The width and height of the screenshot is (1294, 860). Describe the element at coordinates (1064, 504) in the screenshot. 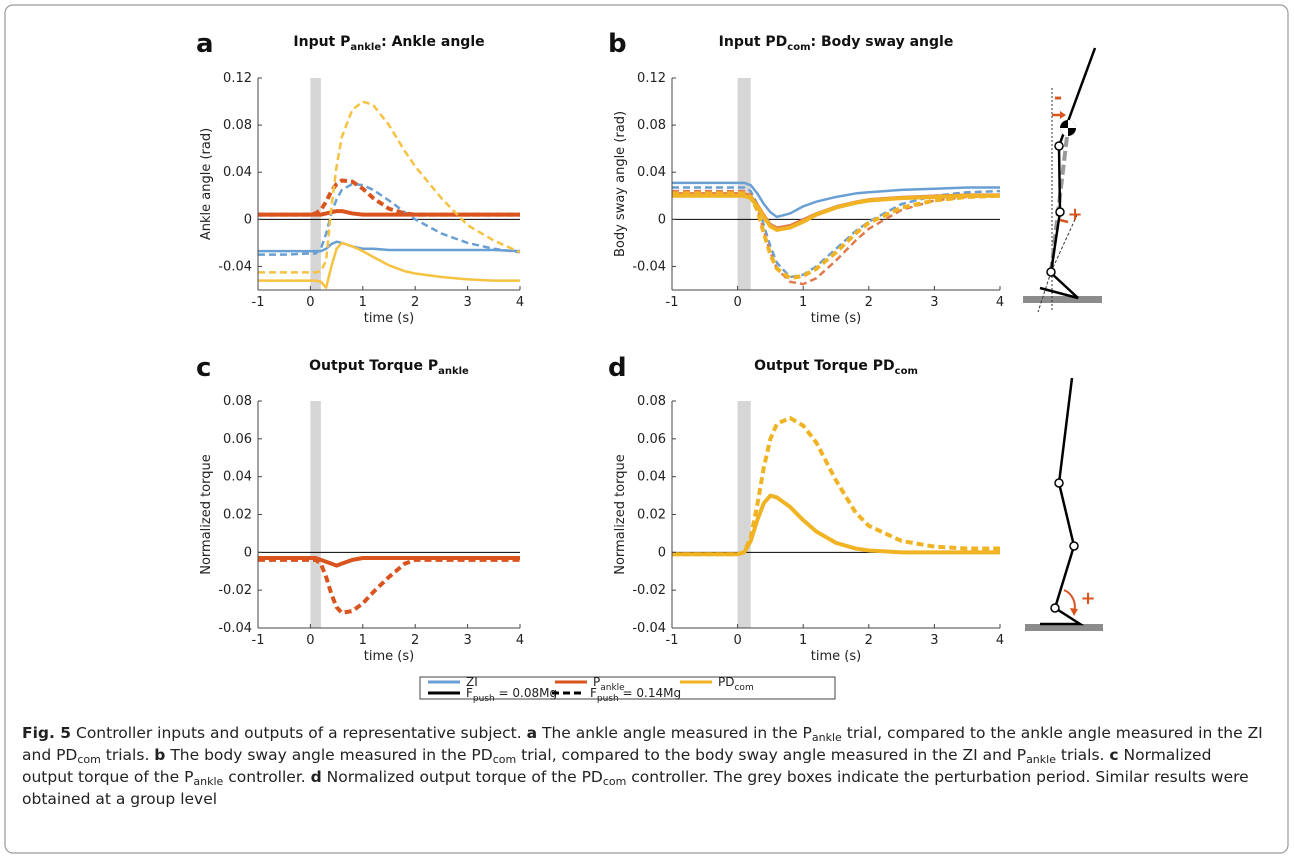

I see `stick-figure-torque` at that location.